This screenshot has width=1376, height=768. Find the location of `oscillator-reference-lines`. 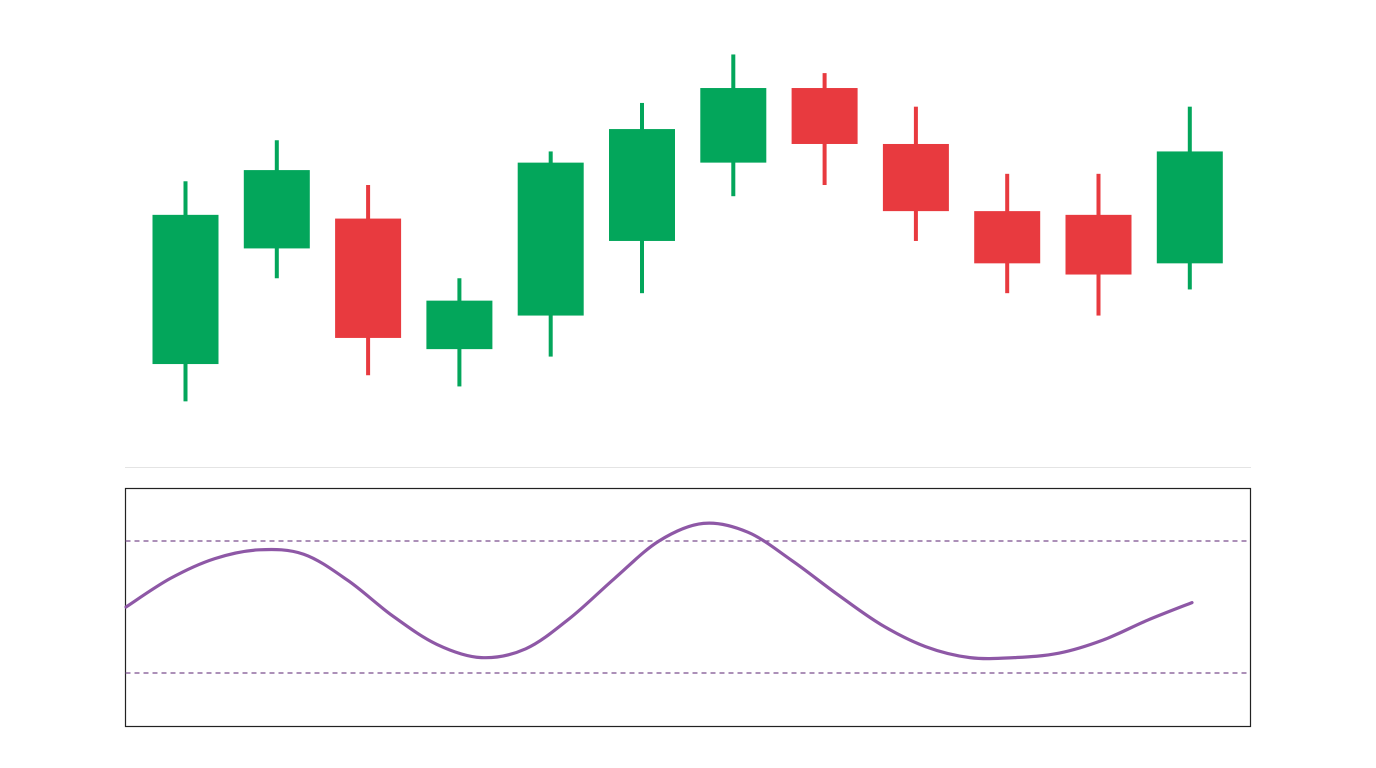

oscillator-reference-lines is located at coordinates (688, 607).